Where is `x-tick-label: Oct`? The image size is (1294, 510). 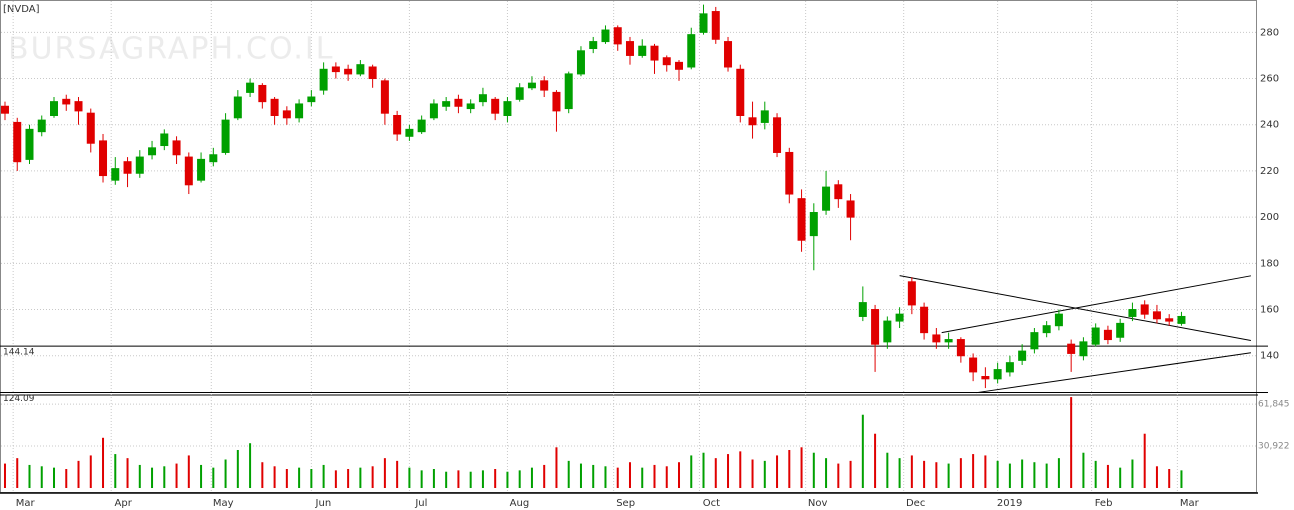 x-tick-label: Oct is located at coordinates (711, 503).